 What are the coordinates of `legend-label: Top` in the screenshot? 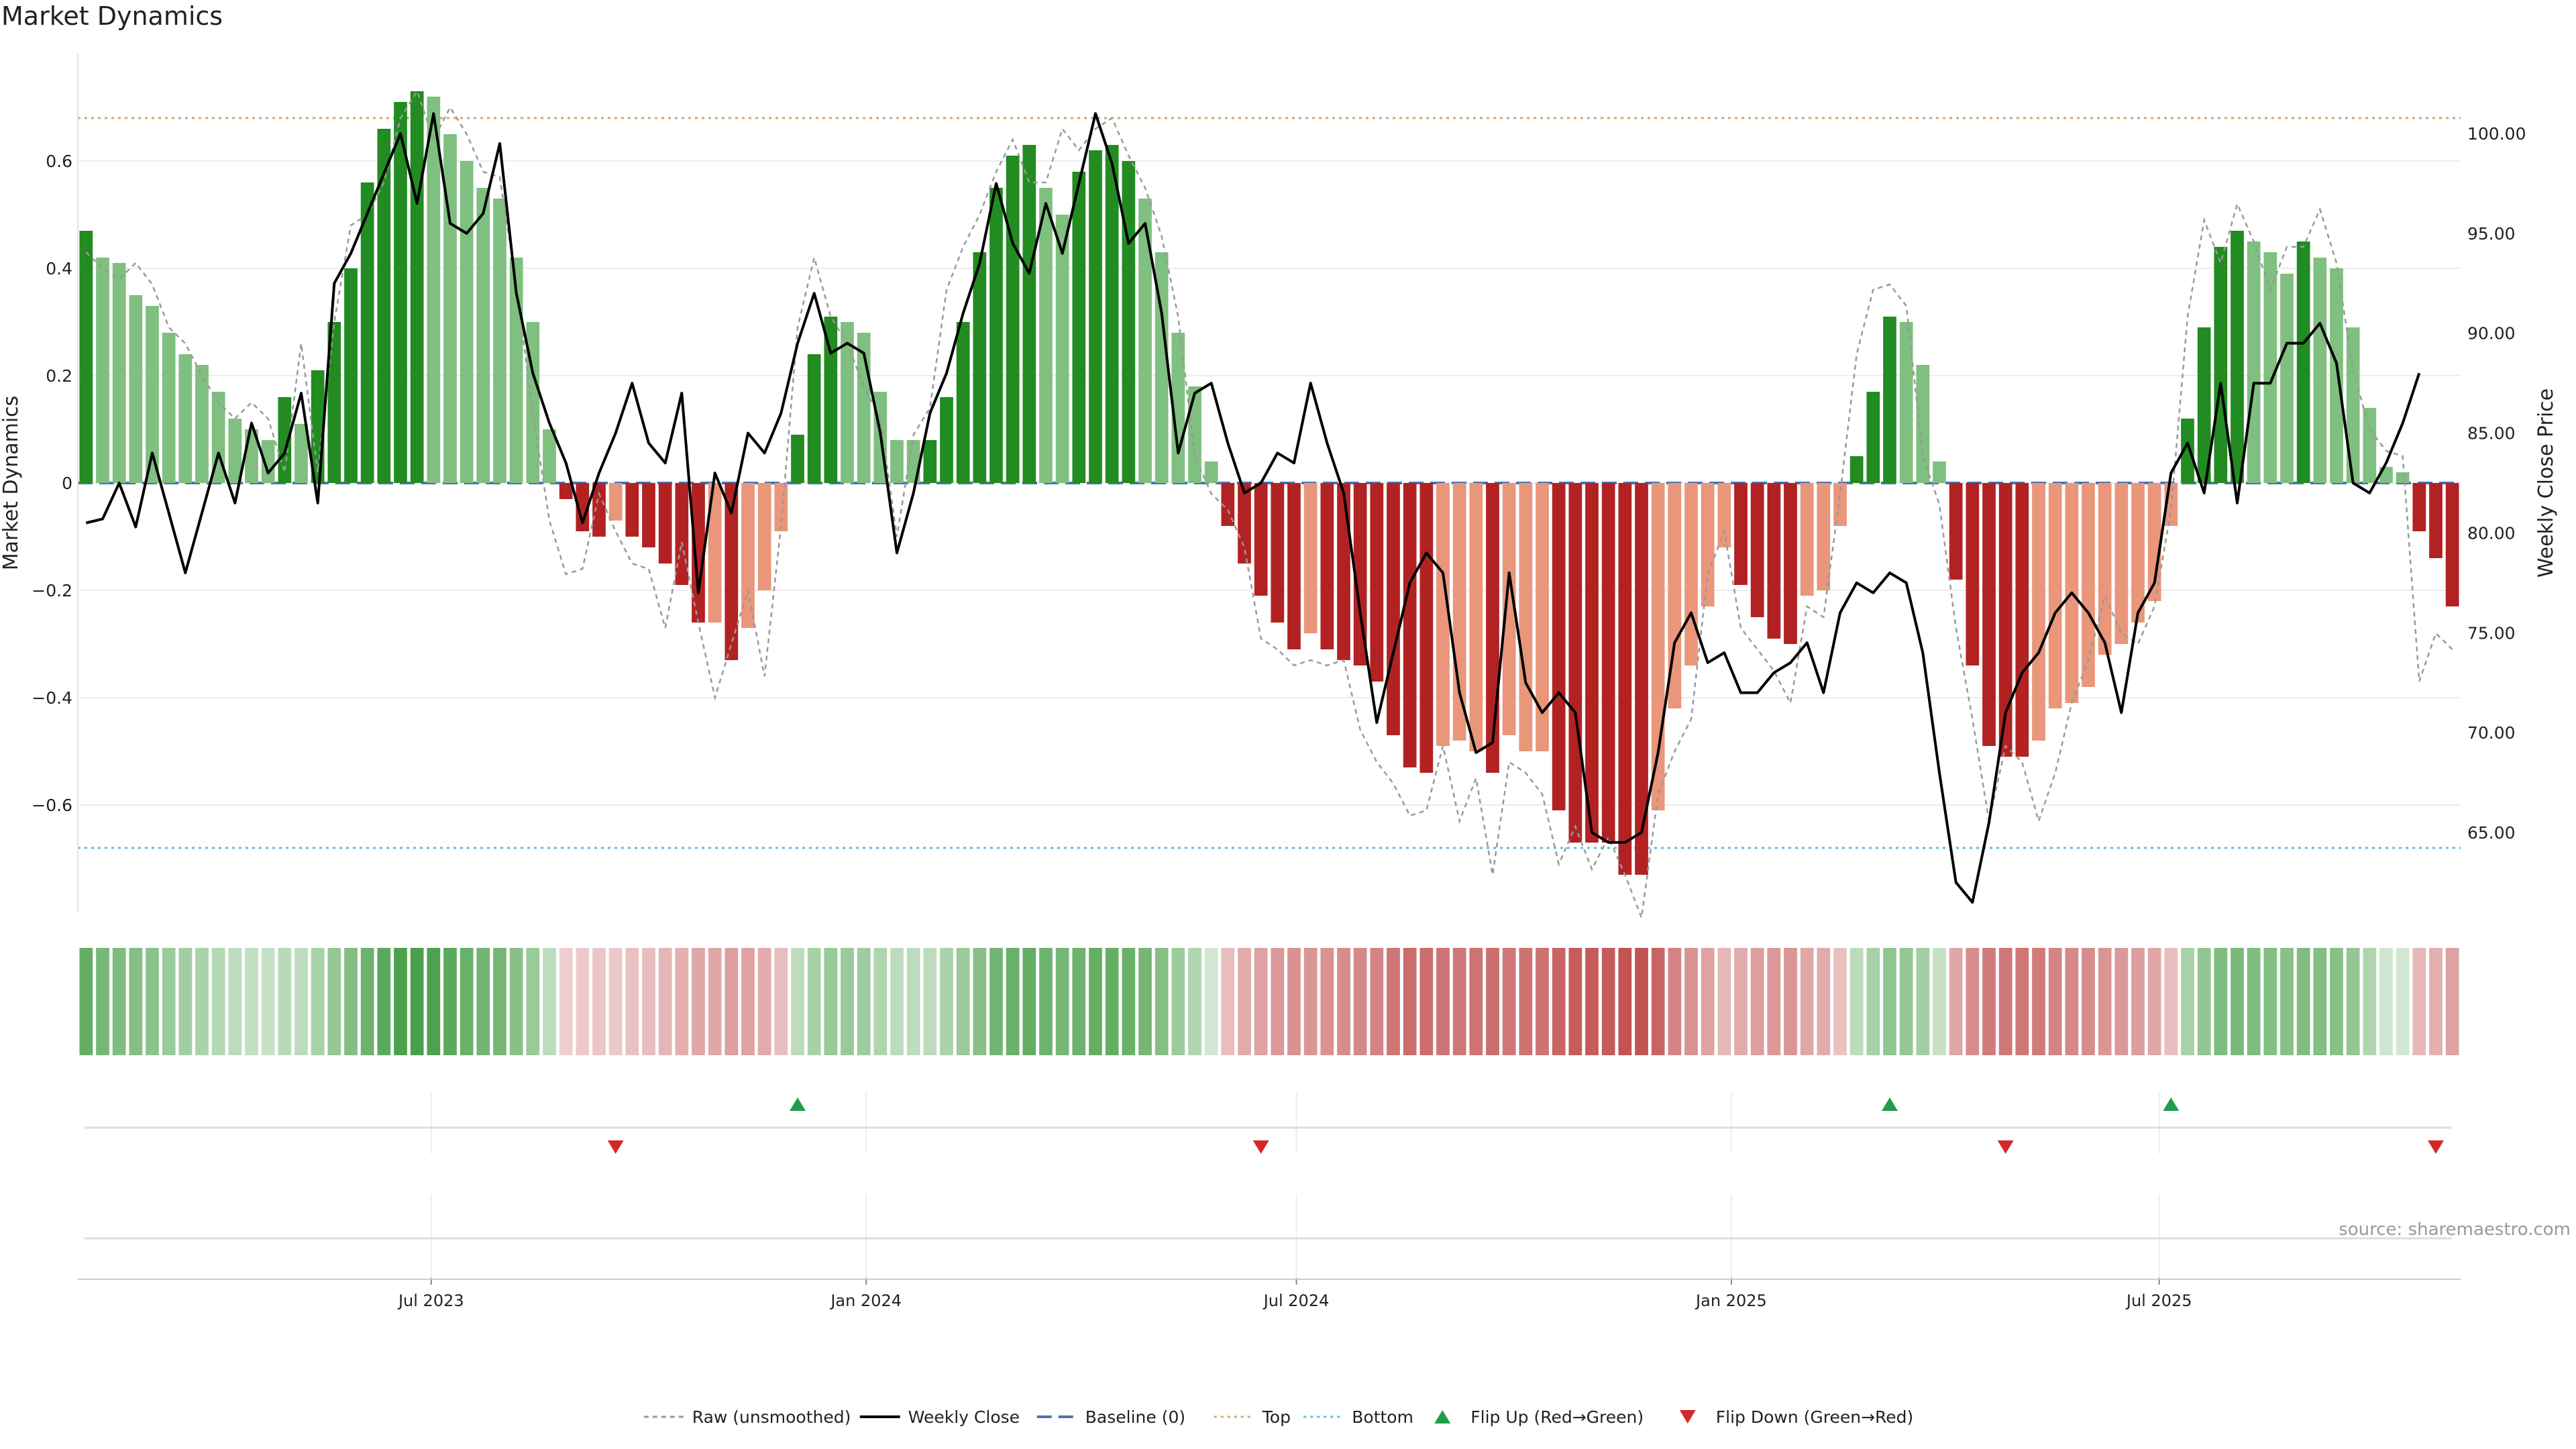 It's located at (1276, 1417).